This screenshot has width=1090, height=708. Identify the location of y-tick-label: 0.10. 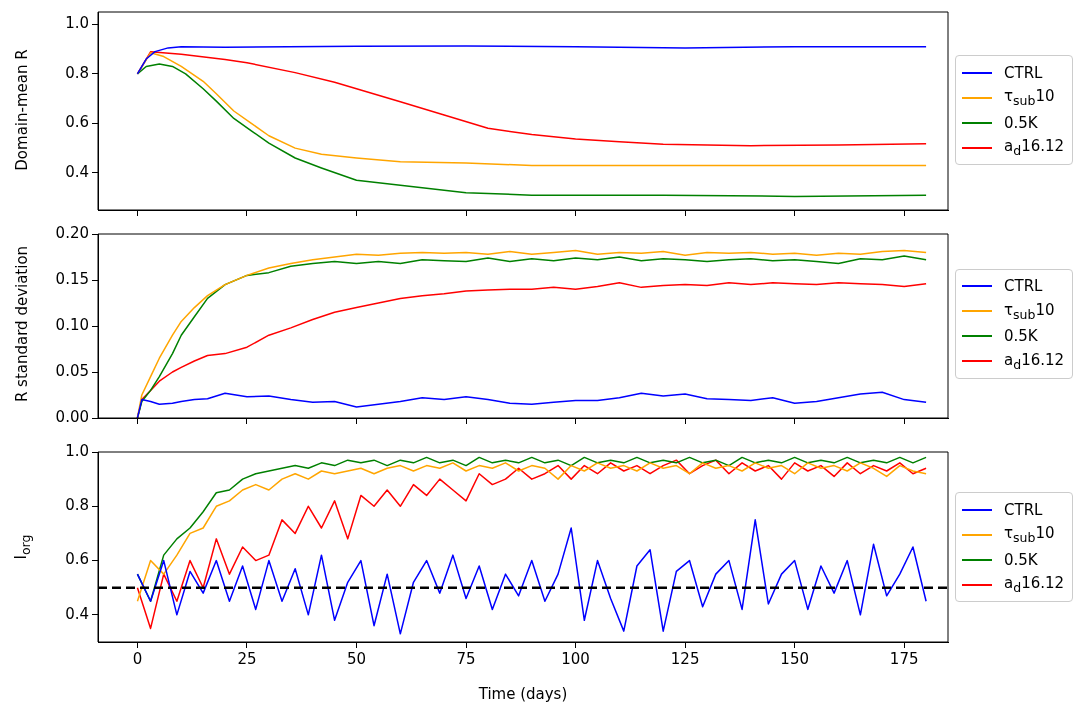
(72, 324).